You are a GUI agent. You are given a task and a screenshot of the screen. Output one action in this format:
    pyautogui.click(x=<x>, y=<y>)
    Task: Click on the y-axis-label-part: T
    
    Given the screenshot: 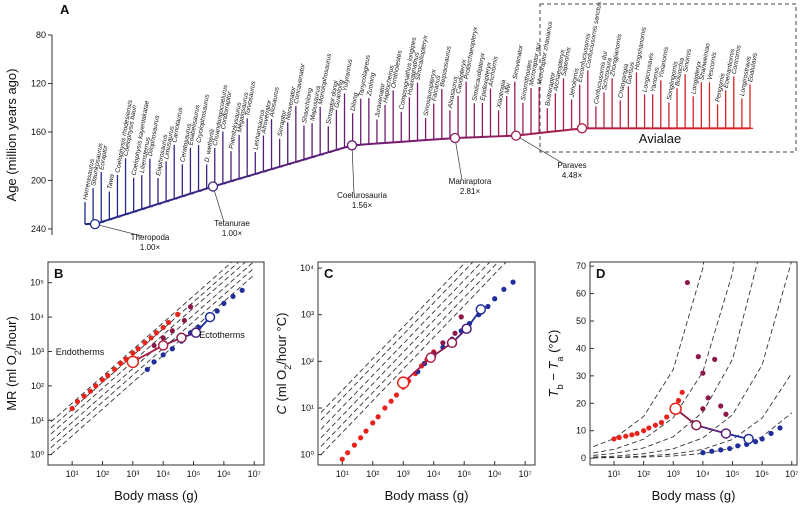 What is the action you would take?
    pyautogui.click(x=553, y=365)
    